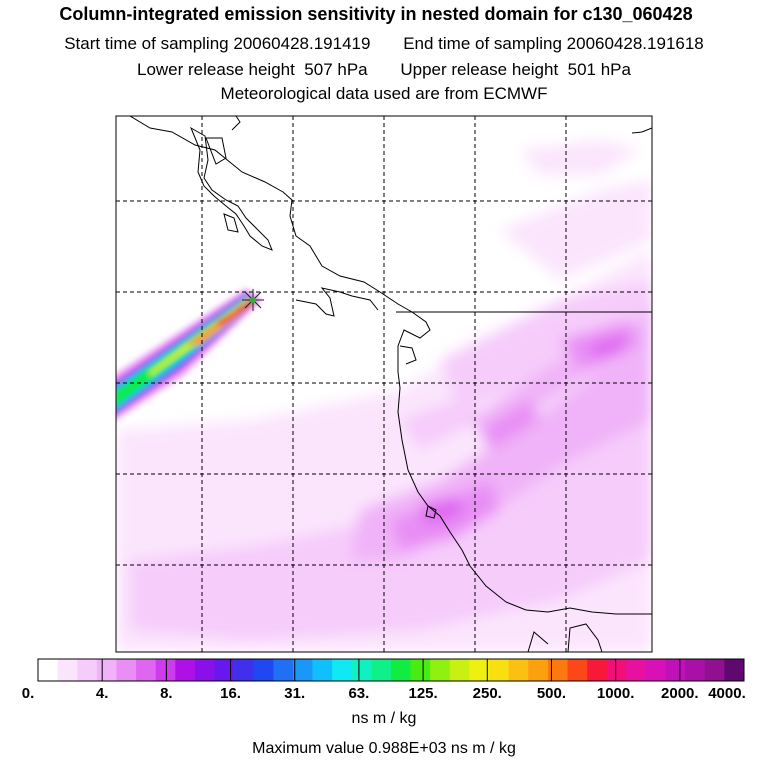 This screenshot has height=768, width=768. I want to click on plume, so click(189, 354).